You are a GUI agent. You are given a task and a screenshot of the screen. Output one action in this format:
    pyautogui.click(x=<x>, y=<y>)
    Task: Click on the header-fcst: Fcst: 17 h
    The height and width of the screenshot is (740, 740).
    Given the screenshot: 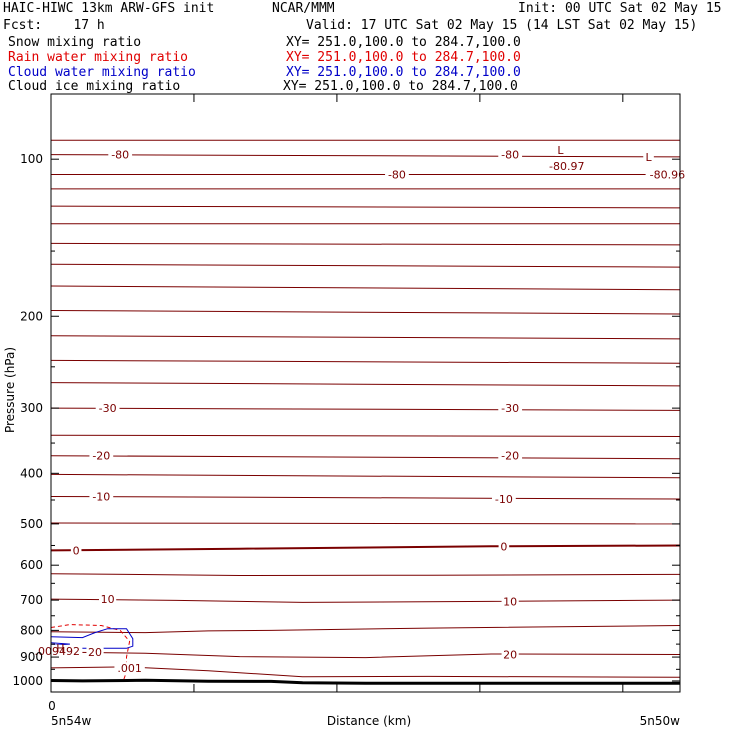 What is the action you would take?
    pyautogui.click(x=54, y=25)
    